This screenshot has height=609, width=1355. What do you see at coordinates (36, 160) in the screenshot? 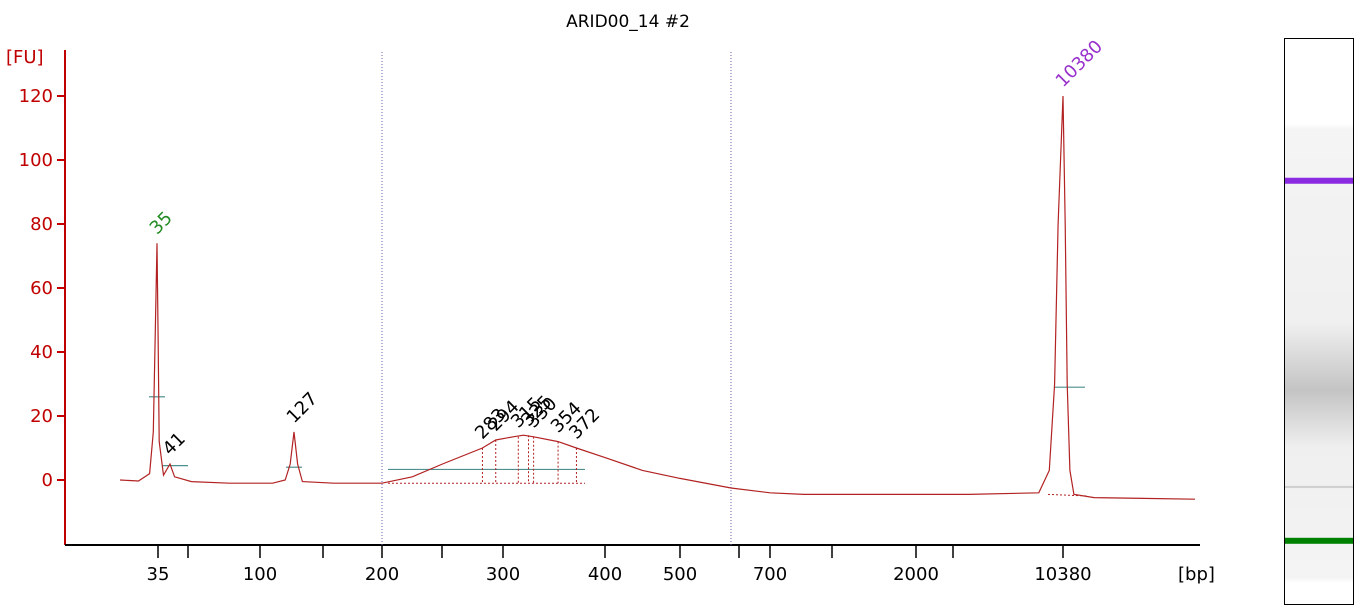
I see `y-tick-label: 100` at bounding box center [36, 160].